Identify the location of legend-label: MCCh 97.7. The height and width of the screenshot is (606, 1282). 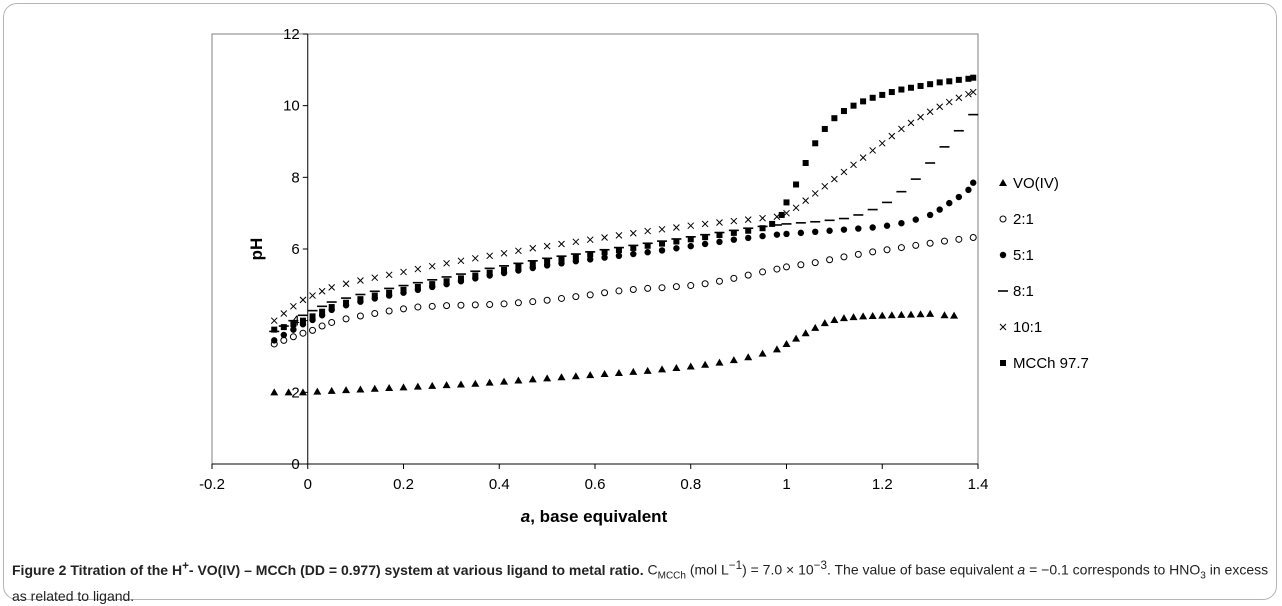
(1051, 363).